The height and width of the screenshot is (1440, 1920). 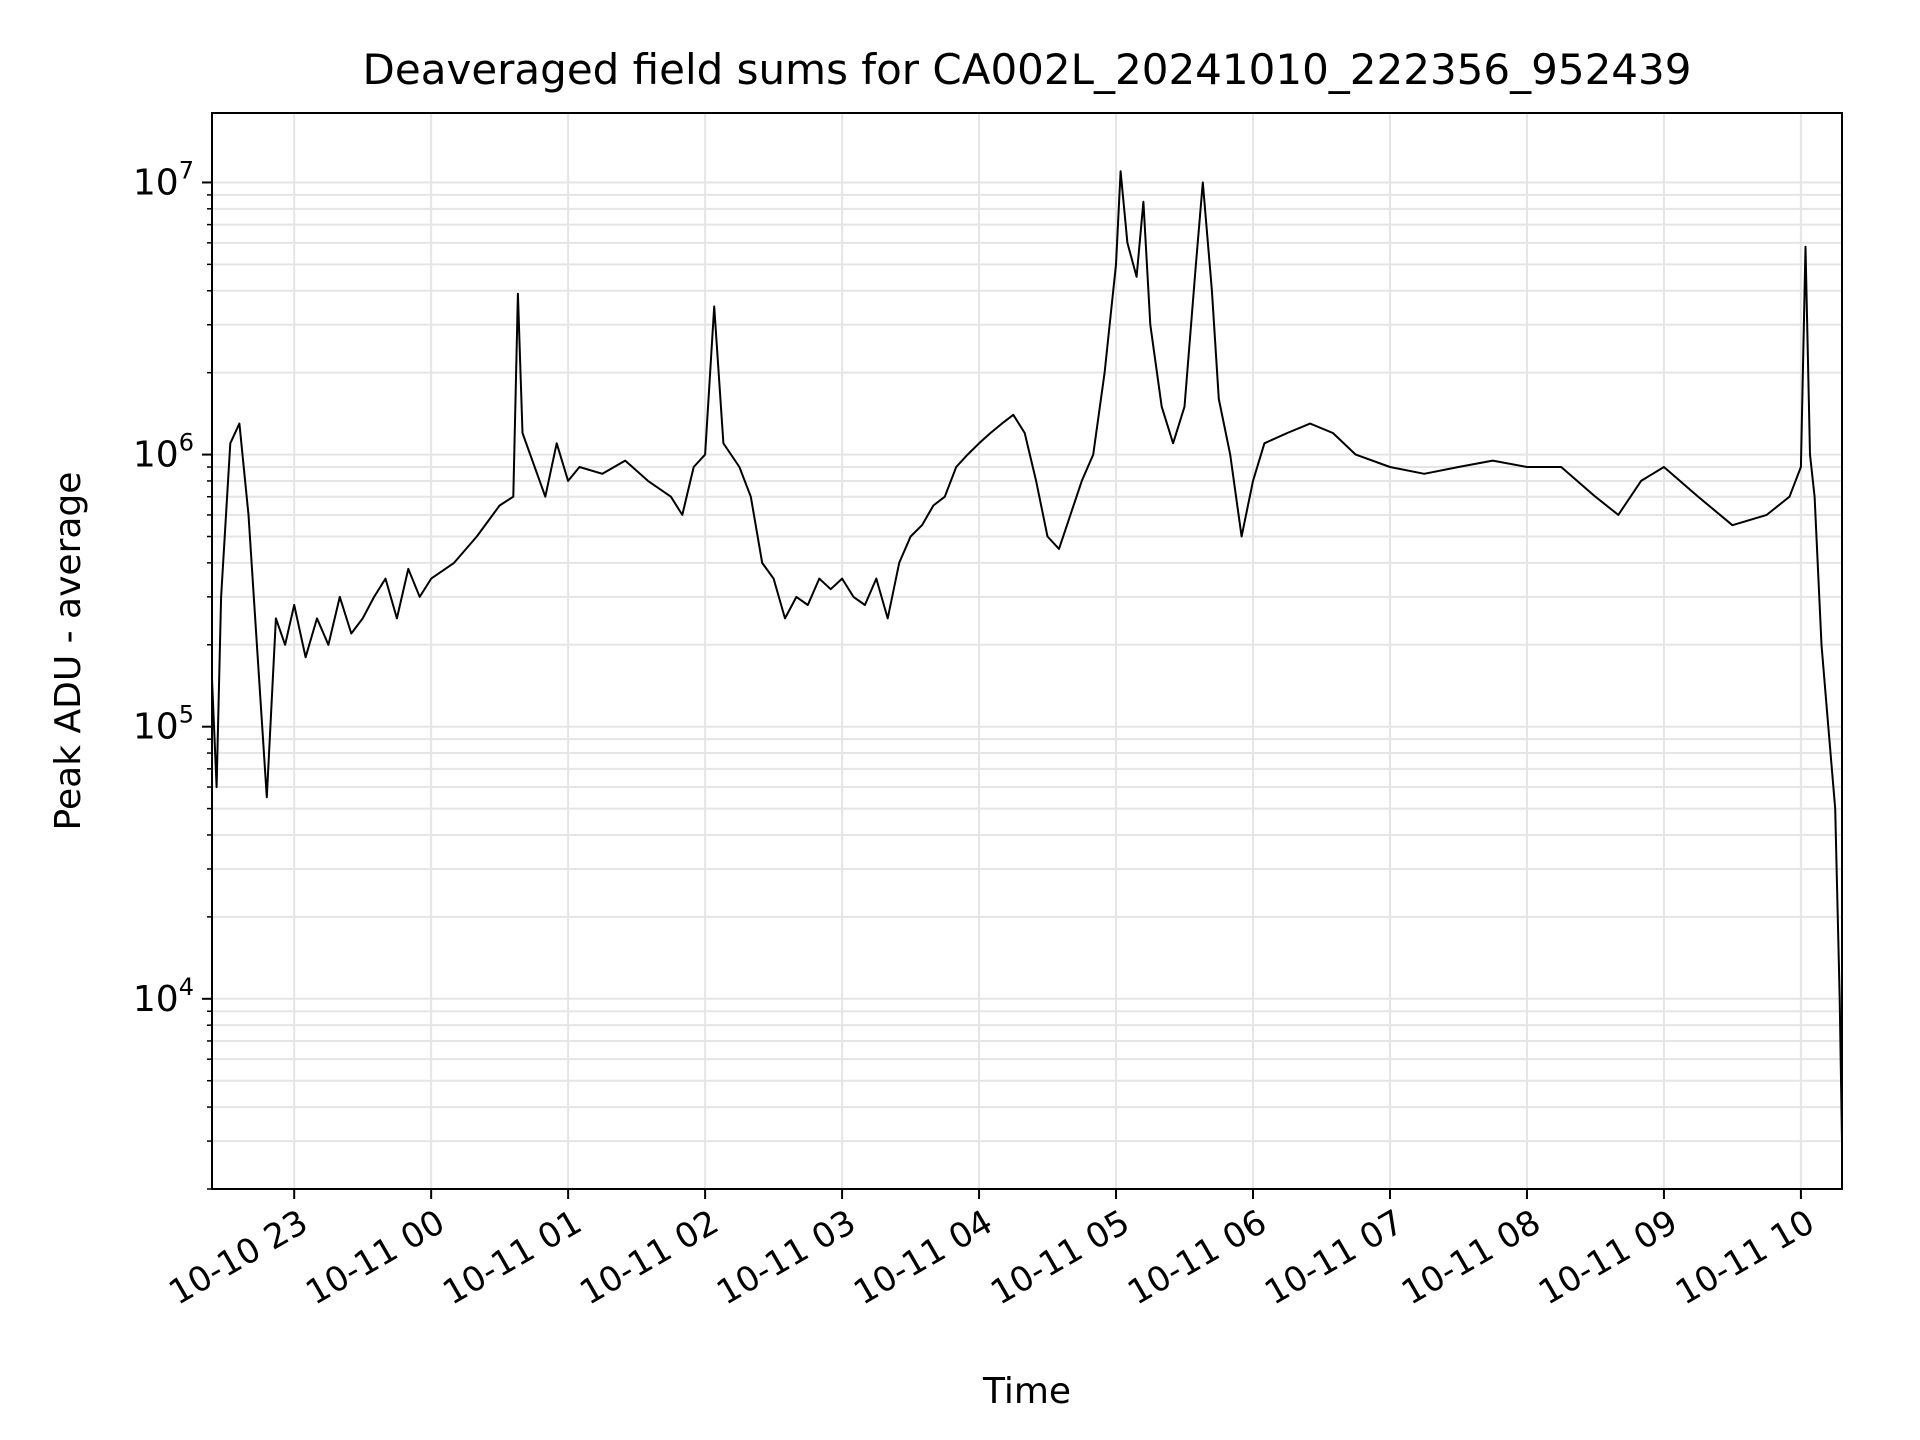 I want to click on y-tick-label: 10⁵, so click(x=163, y=724).